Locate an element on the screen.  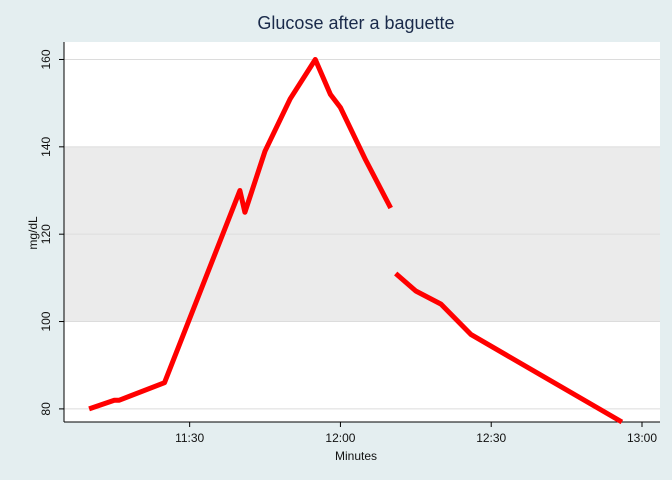
y-tick-label-140: 140 is located at coordinates (46, 146).